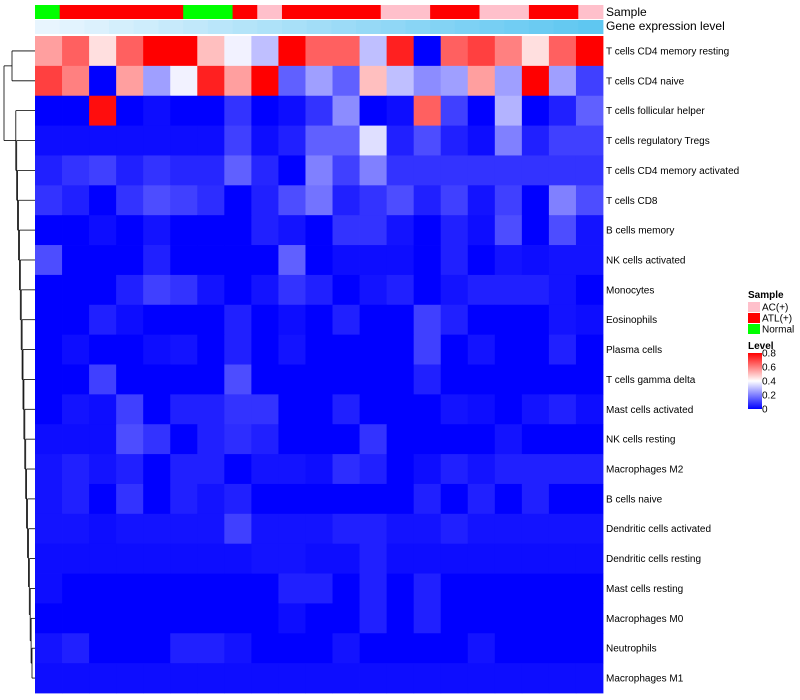 This screenshot has width=800, height=700. Describe the element at coordinates (640, 231) in the screenshot. I see `row-label: B cells memory` at that location.